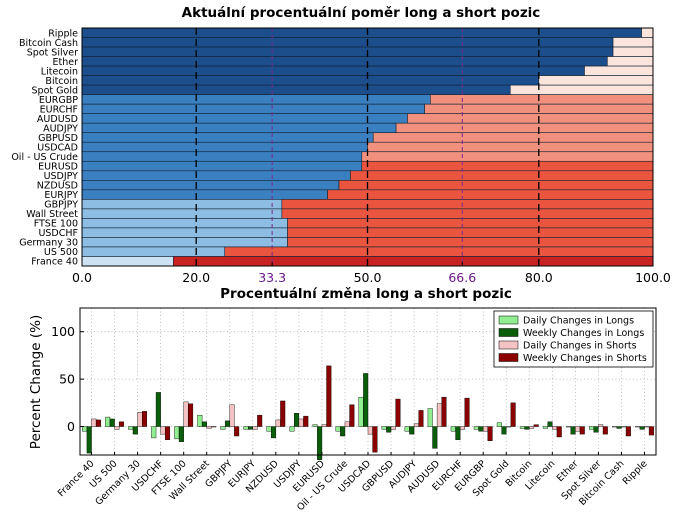  I want to click on bar-daily-changes-in-shorts-gbpusd, so click(393, 428).